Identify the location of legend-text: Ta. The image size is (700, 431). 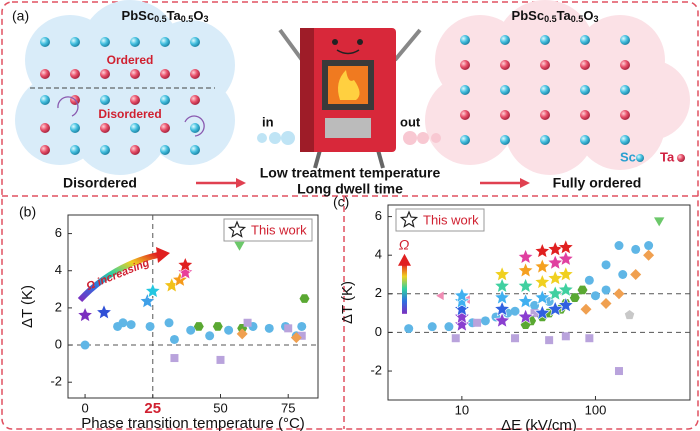
(667, 156).